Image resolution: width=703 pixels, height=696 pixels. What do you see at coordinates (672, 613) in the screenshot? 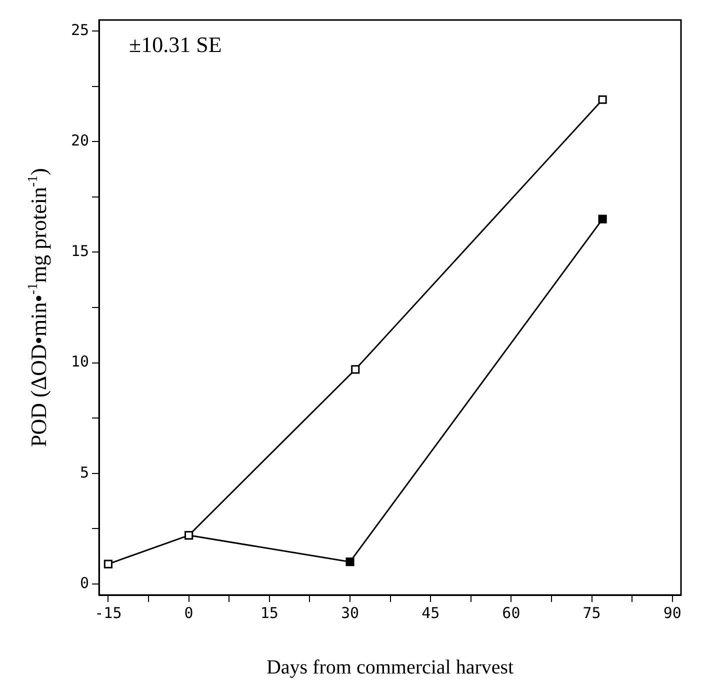
I see `x-tick-label: 90` at bounding box center [672, 613].